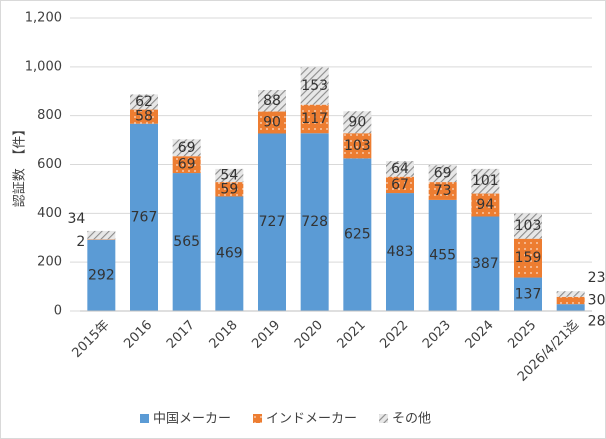 Image resolution: width=606 pixels, height=439 pixels. I want to click on data-label: 67, so click(400, 185).